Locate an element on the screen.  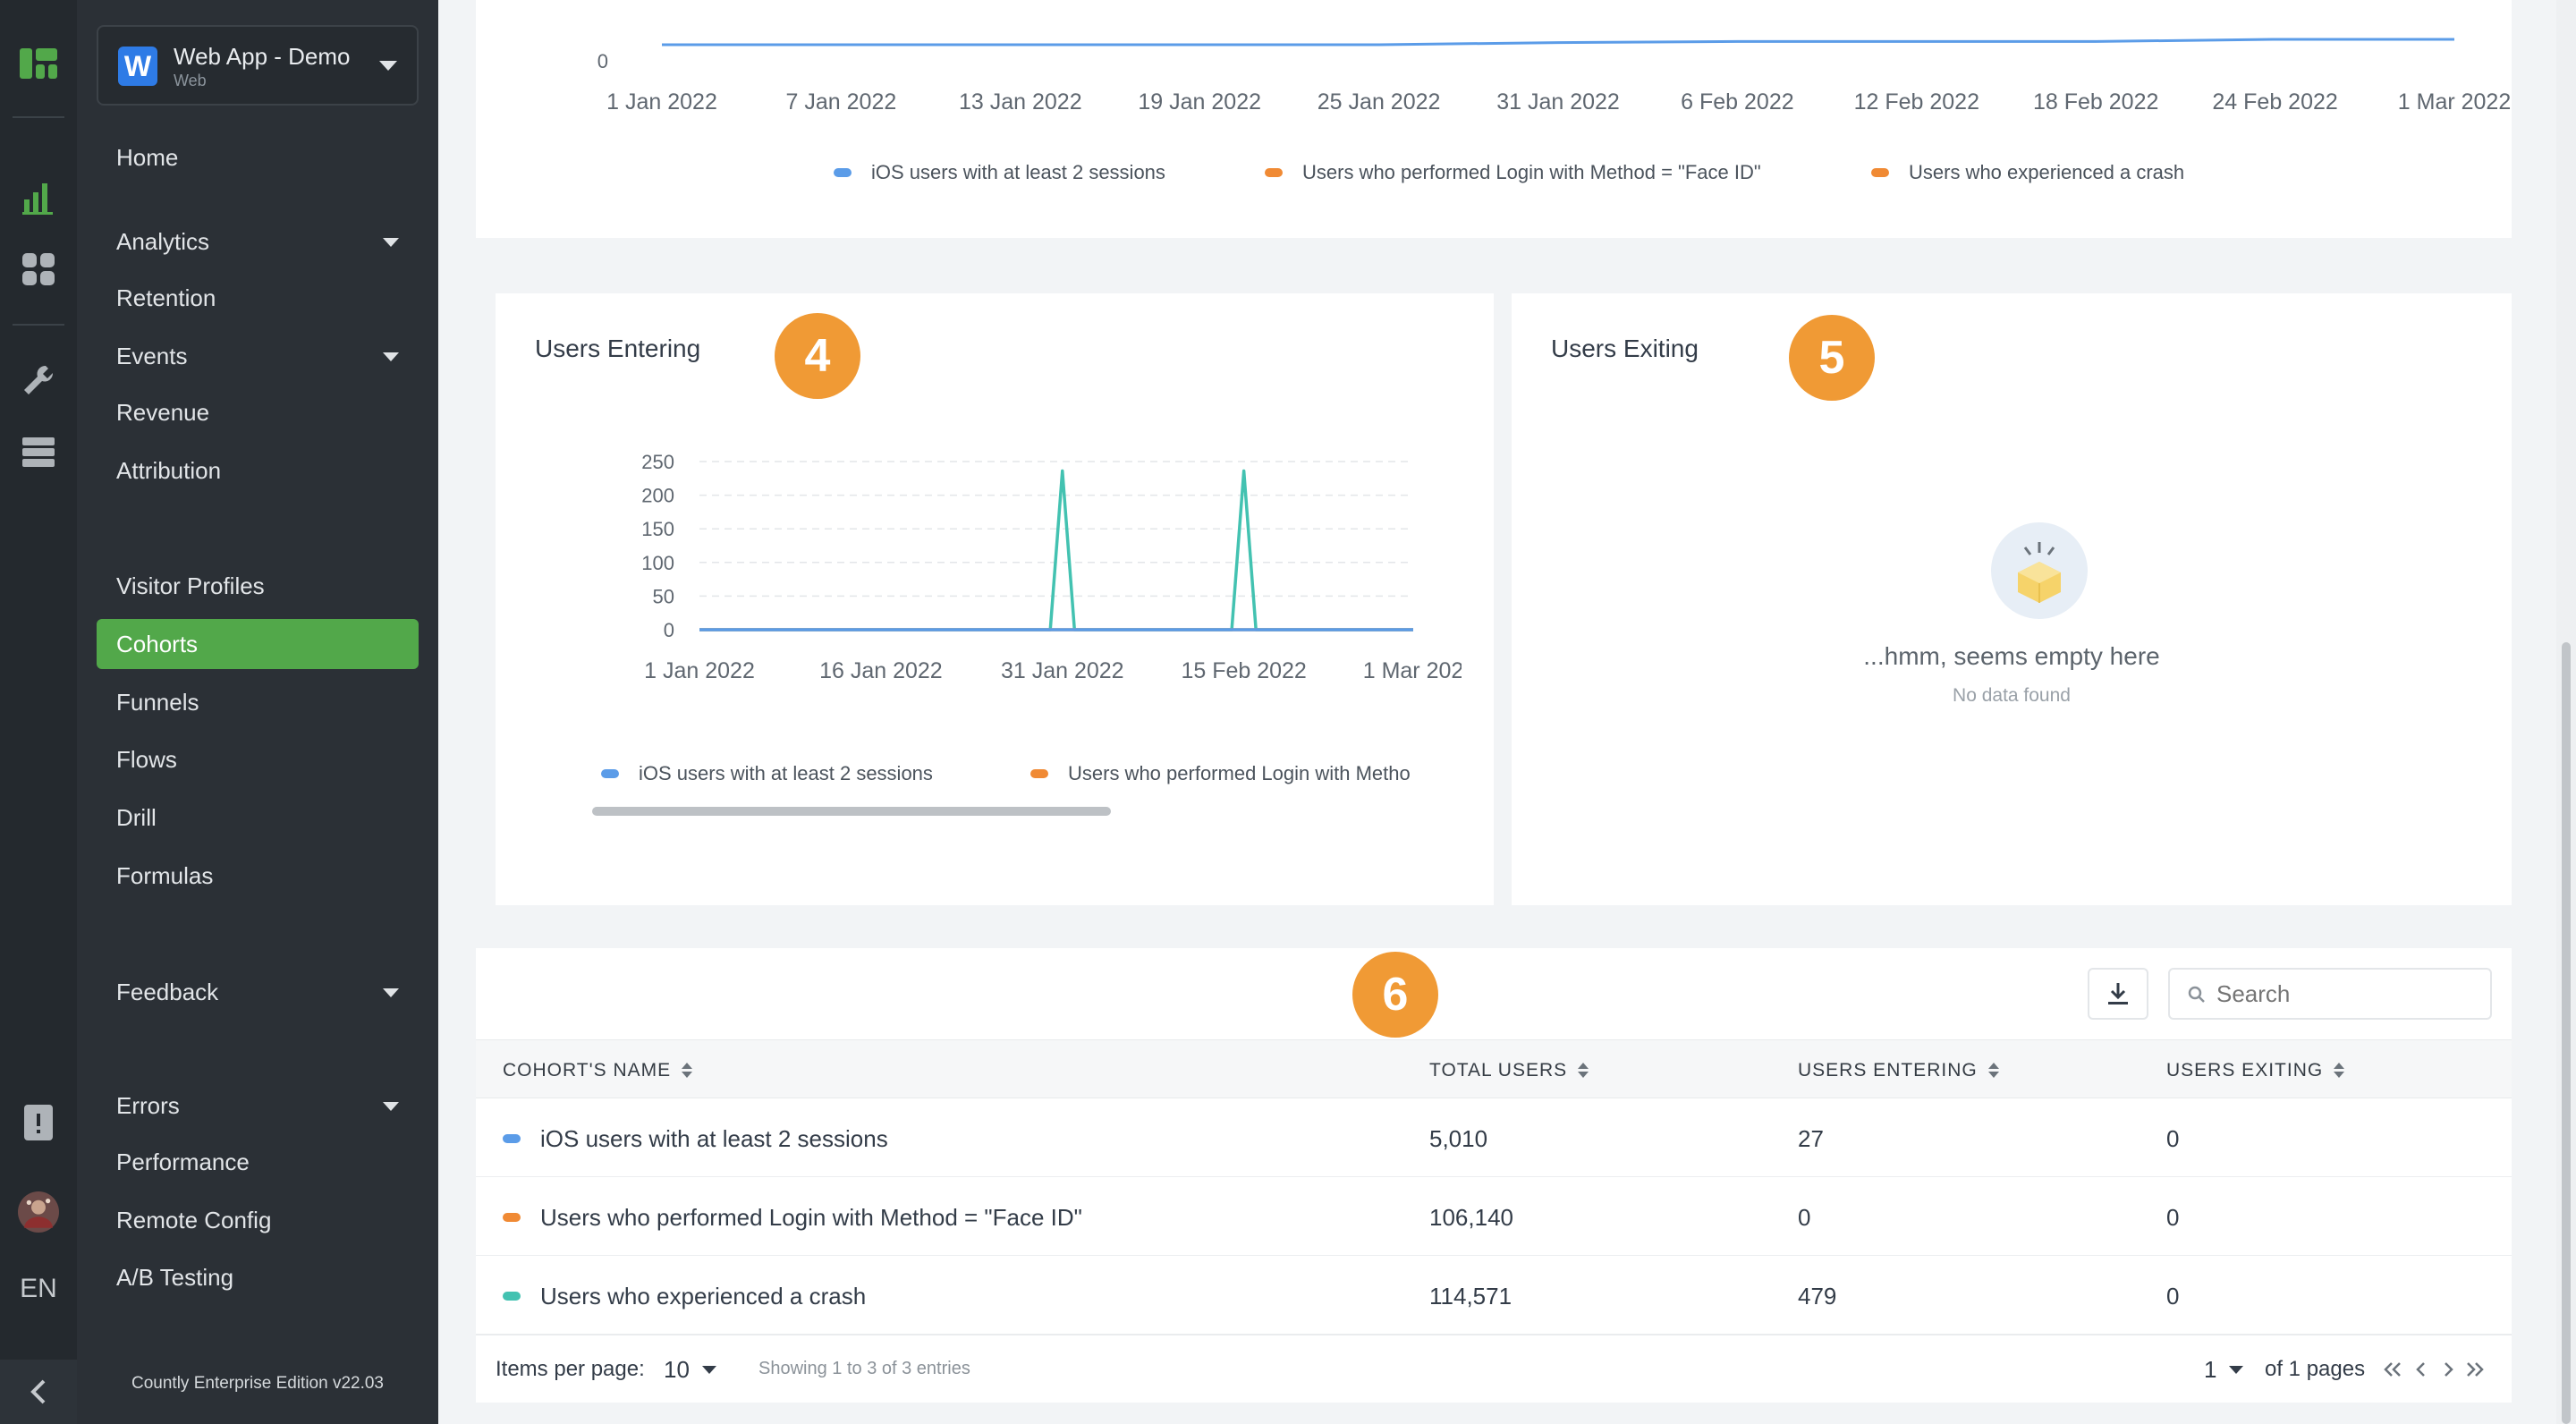
y-tick-label: 150 is located at coordinates (657, 529).